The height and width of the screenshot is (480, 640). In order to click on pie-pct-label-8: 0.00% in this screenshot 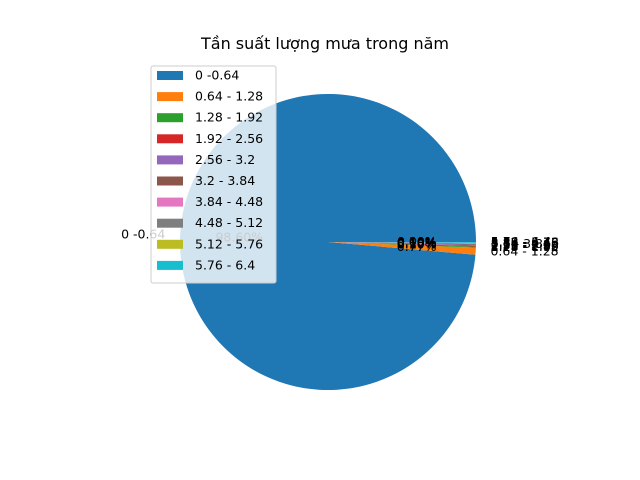, I will do `click(417, 241)`.